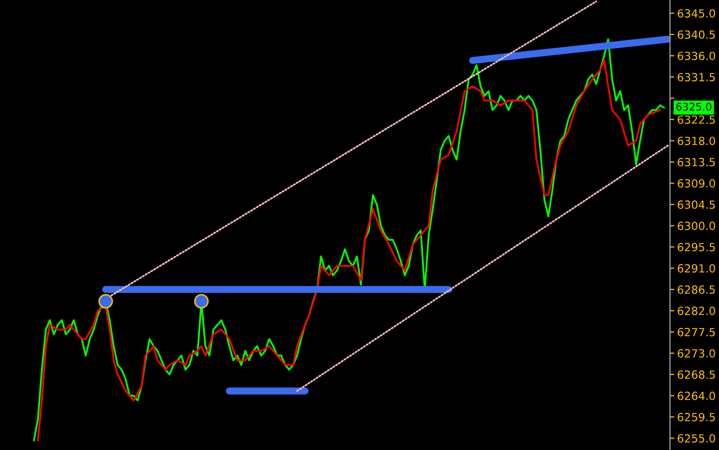 The image size is (719, 450). I want to click on y-tick-label: 6322.5, so click(696, 119).